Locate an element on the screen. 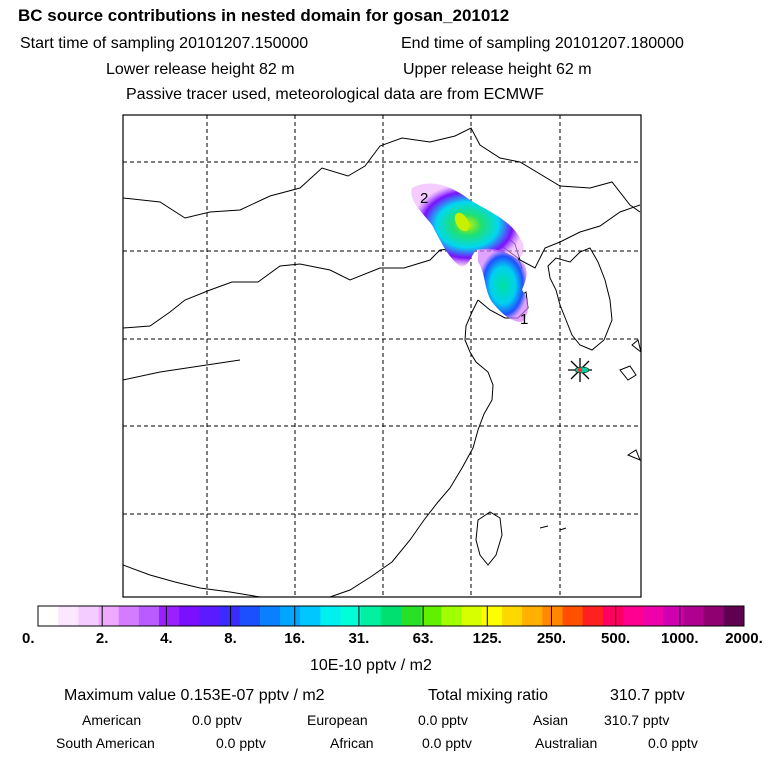  region-name-south-american: South American is located at coordinates (105, 743).